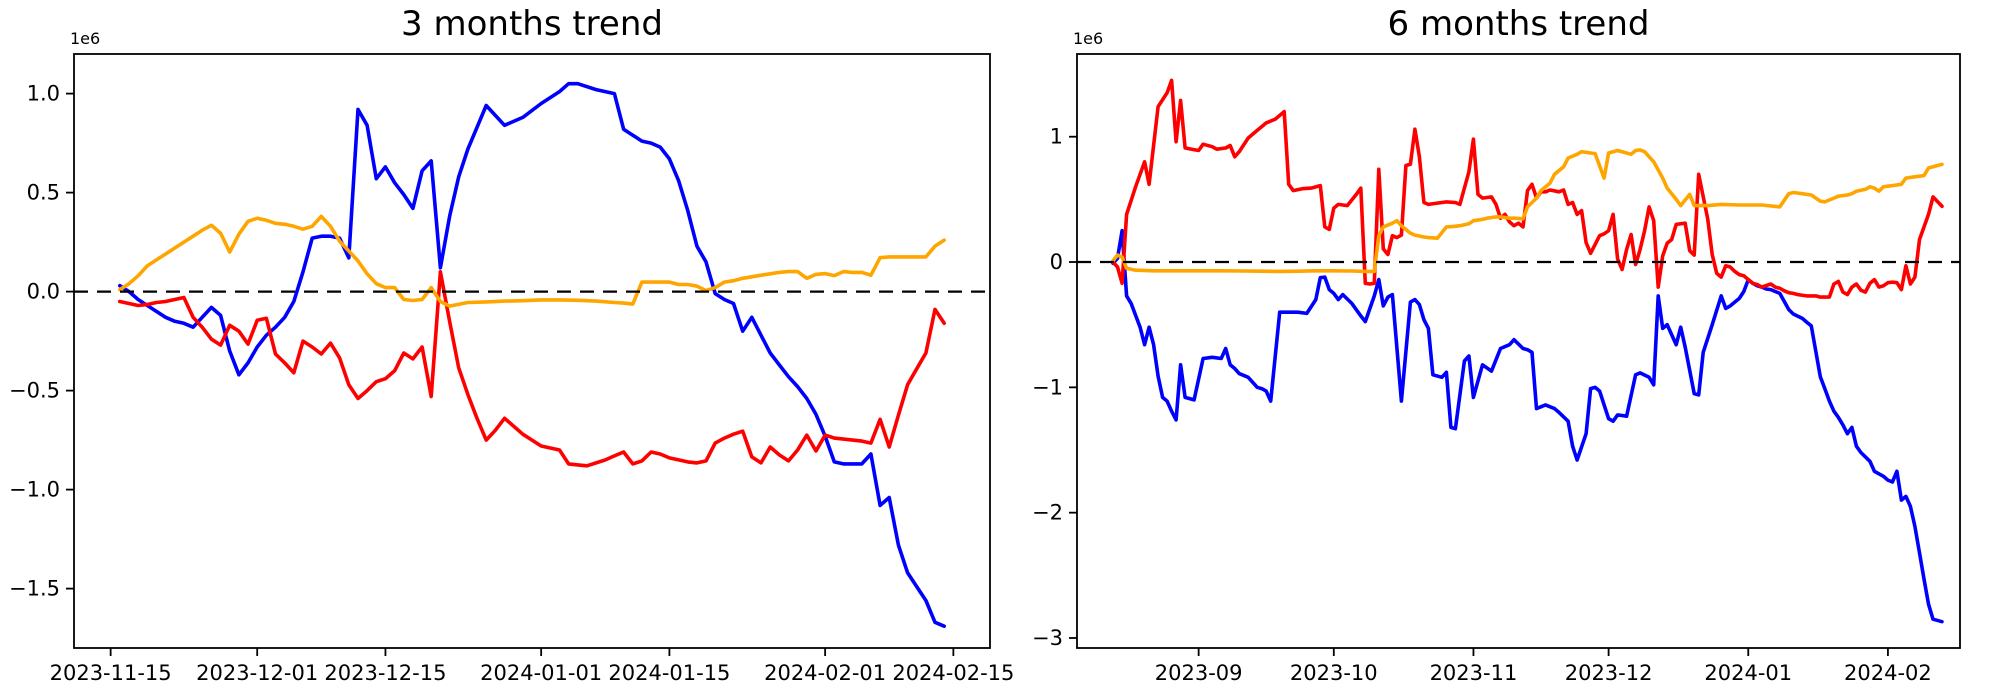 This screenshot has width=2000, height=700. Describe the element at coordinates (34, 490) in the screenshot. I see `y-tick-label: −1.0` at that location.